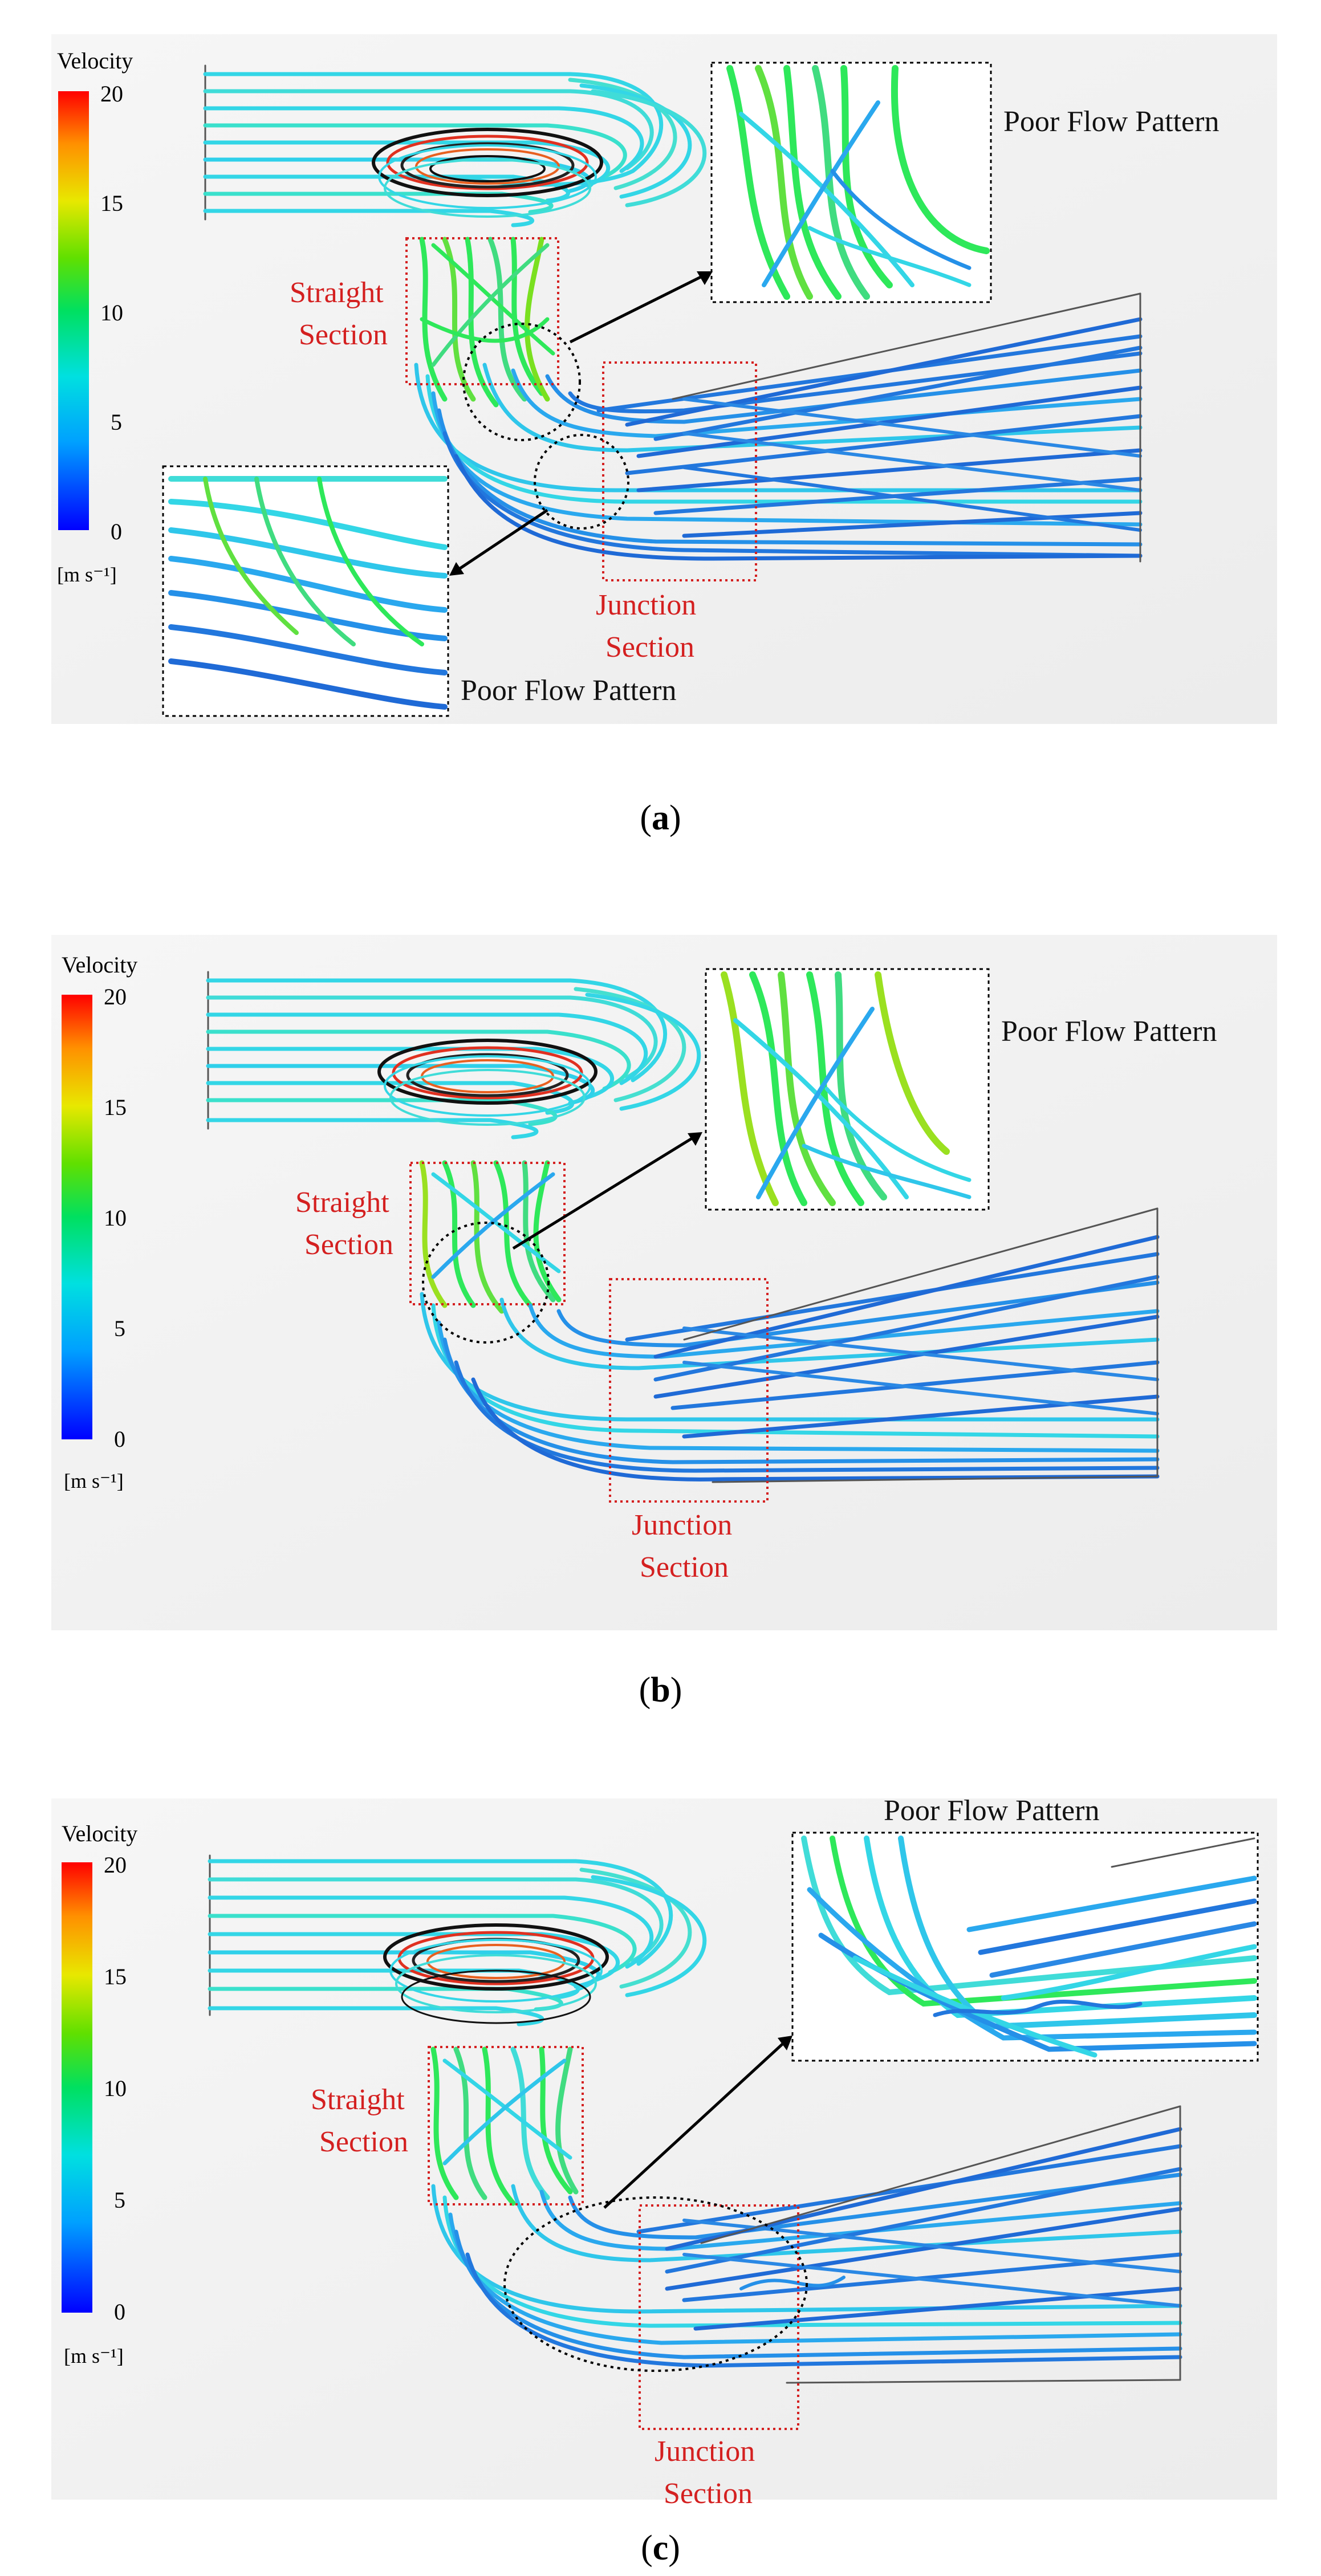 The image size is (1321, 2576). I want to click on caption-c: (c), so click(660, 2548).